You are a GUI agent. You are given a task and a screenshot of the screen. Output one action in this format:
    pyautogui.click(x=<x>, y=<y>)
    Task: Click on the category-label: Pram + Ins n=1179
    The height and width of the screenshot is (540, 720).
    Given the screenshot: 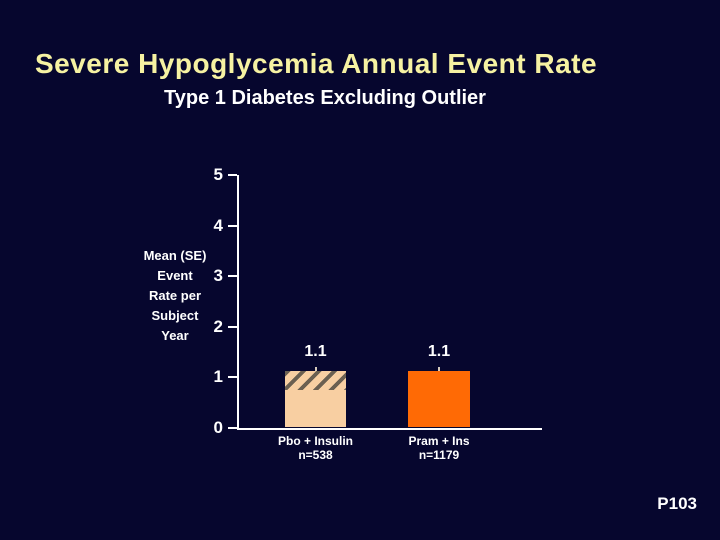 What is the action you would take?
    pyautogui.click(x=439, y=448)
    